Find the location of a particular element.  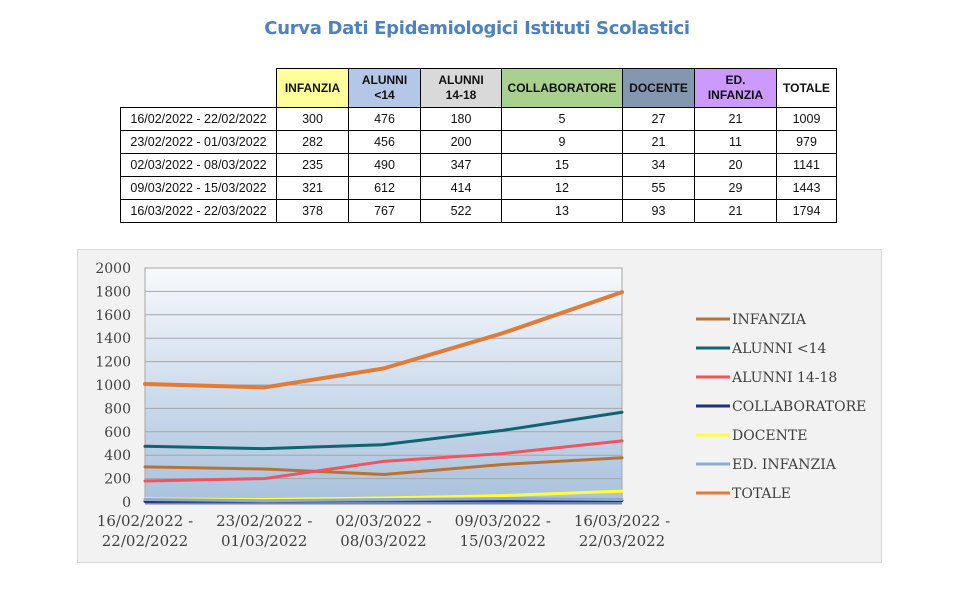

value-cell: 1141 is located at coordinates (806, 165).